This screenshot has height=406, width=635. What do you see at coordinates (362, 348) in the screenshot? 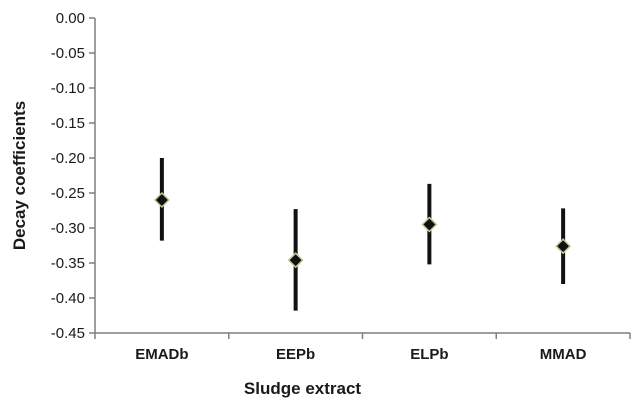
I see `x-ticks: EMADb EEPb ELPb MMAD` at bounding box center [362, 348].